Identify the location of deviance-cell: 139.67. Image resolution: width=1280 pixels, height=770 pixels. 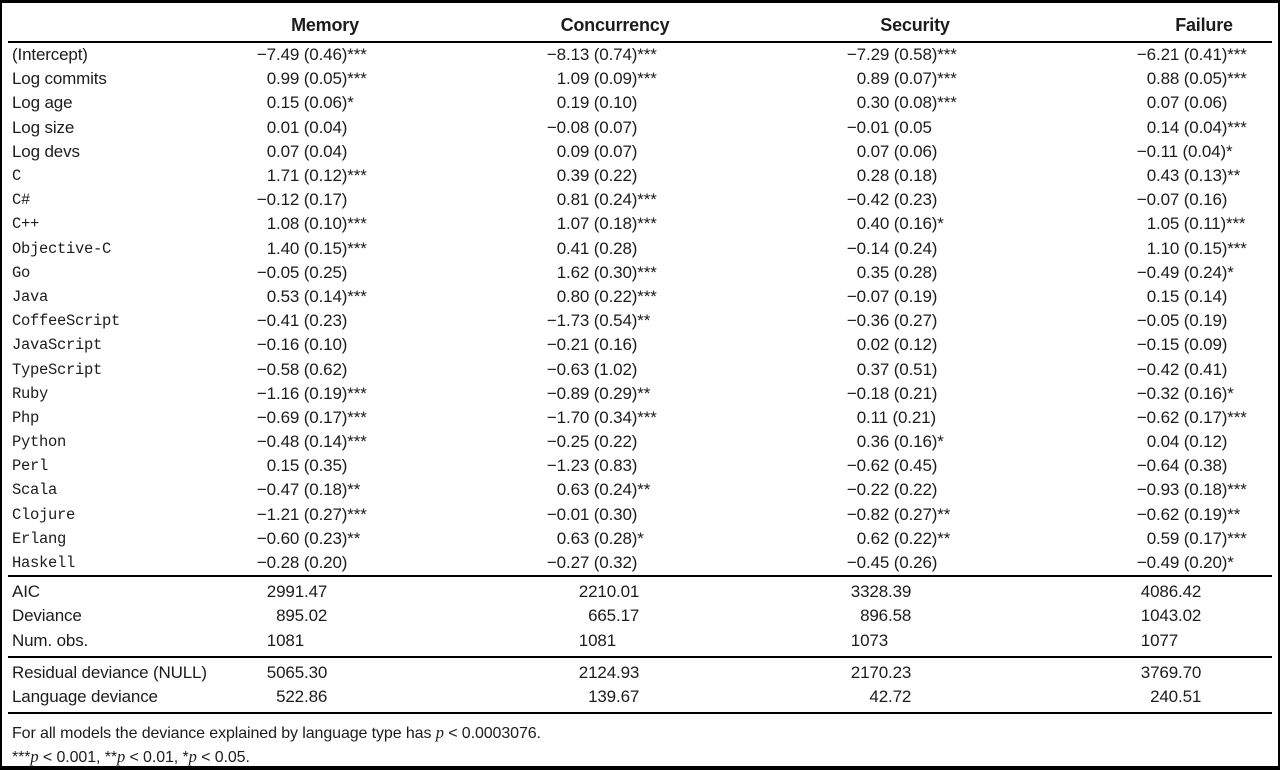
(690, 697).